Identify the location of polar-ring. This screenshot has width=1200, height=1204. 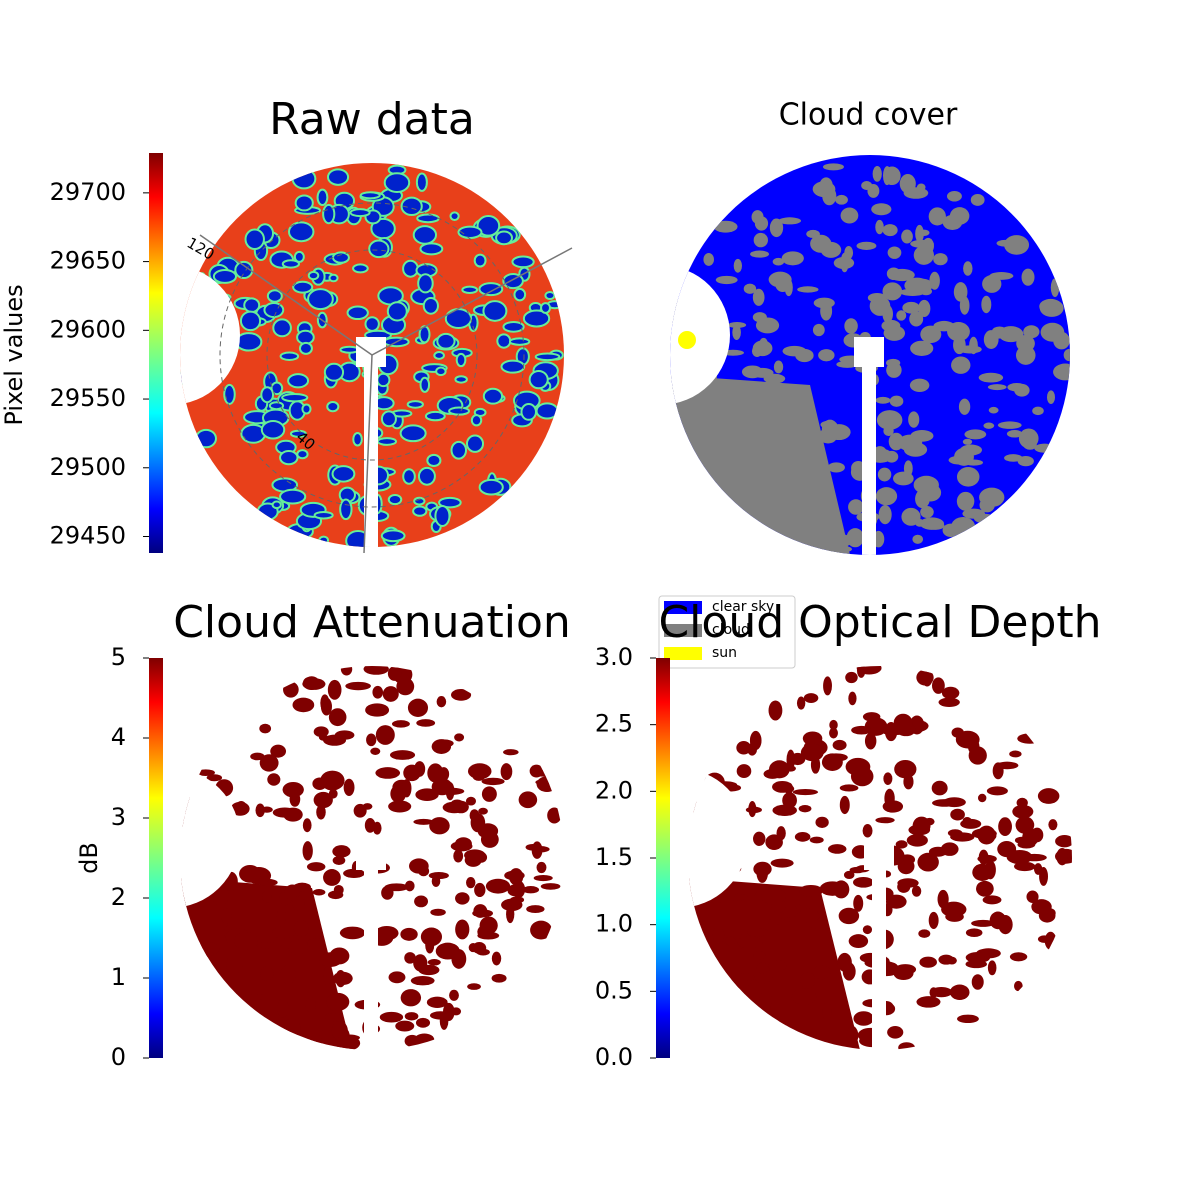
(372, 355).